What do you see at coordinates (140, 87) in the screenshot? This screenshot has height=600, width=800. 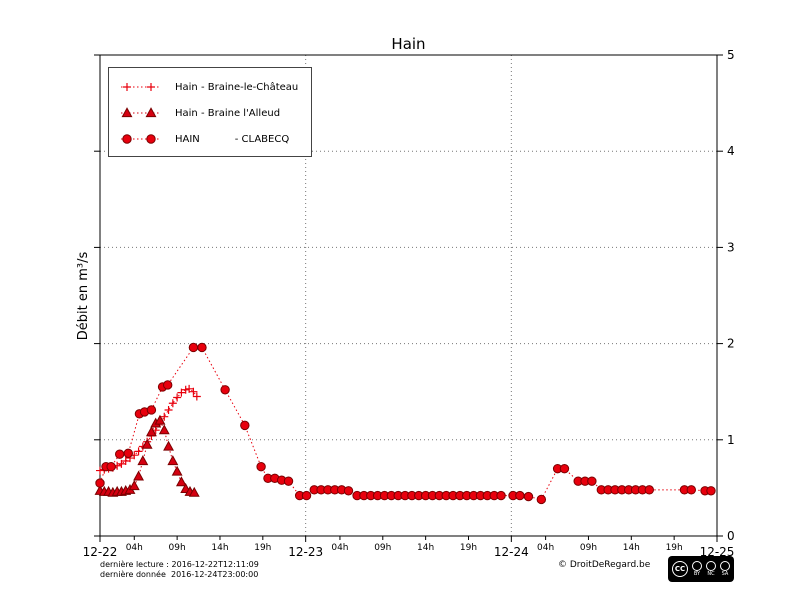 I see `legend-plus-sample-icon` at bounding box center [140, 87].